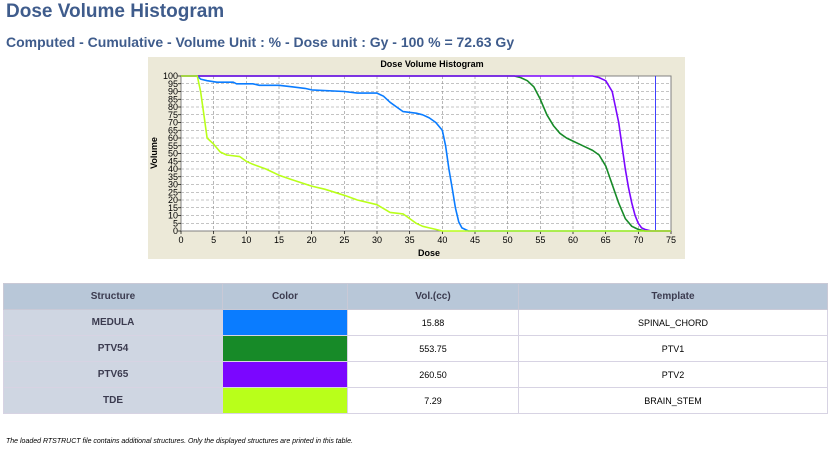 This screenshot has width=834, height=449. Describe the element at coordinates (113, 322) in the screenshot. I see `structure-name: MEDULA` at that location.